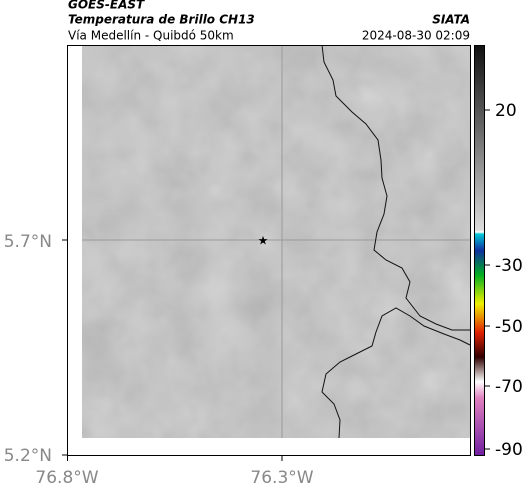 This screenshot has height=495, width=526. Describe the element at coordinates (28, 242) in the screenshot. I see `y-tick-label: 5.7°N` at that location.